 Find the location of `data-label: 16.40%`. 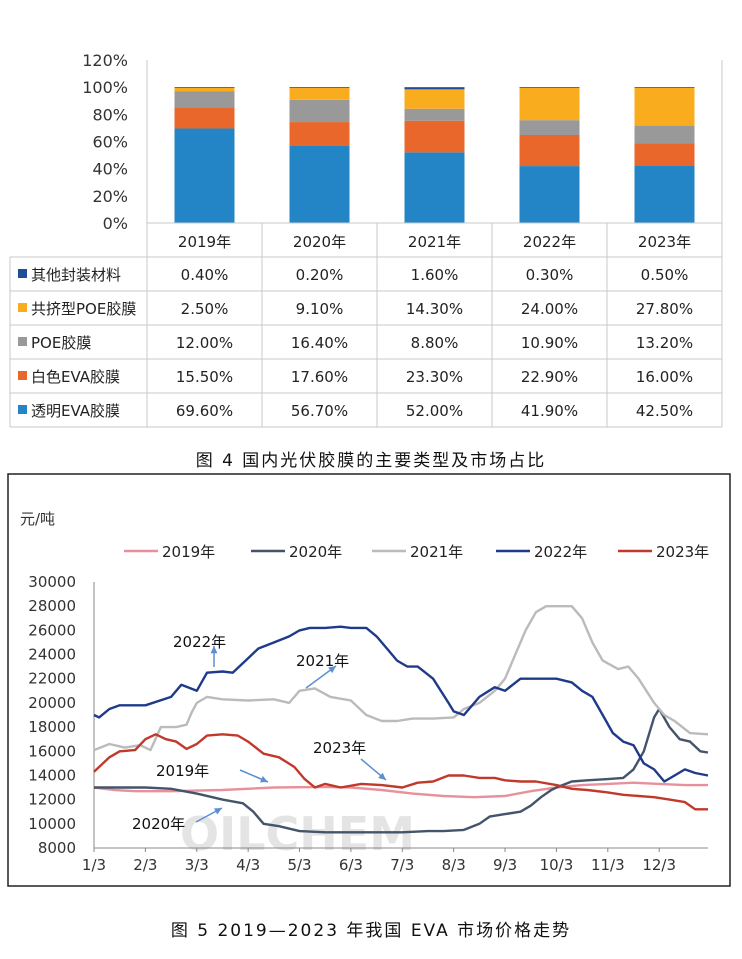

data-label: 16.40% is located at coordinates (319, 343).